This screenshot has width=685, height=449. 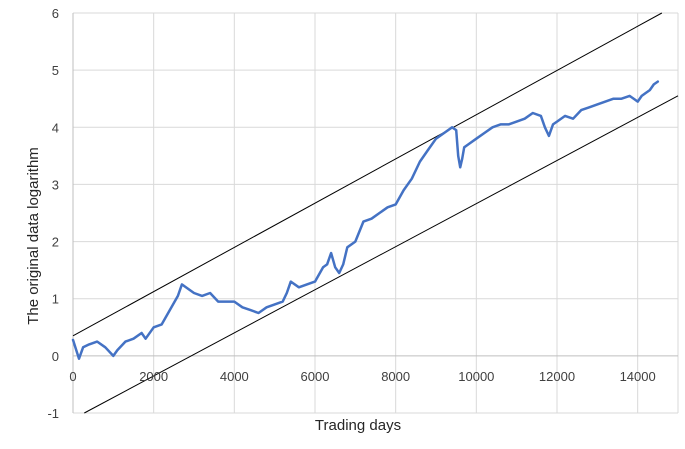 I want to click on x-tick-label: 12000, so click(x=557, y=376).